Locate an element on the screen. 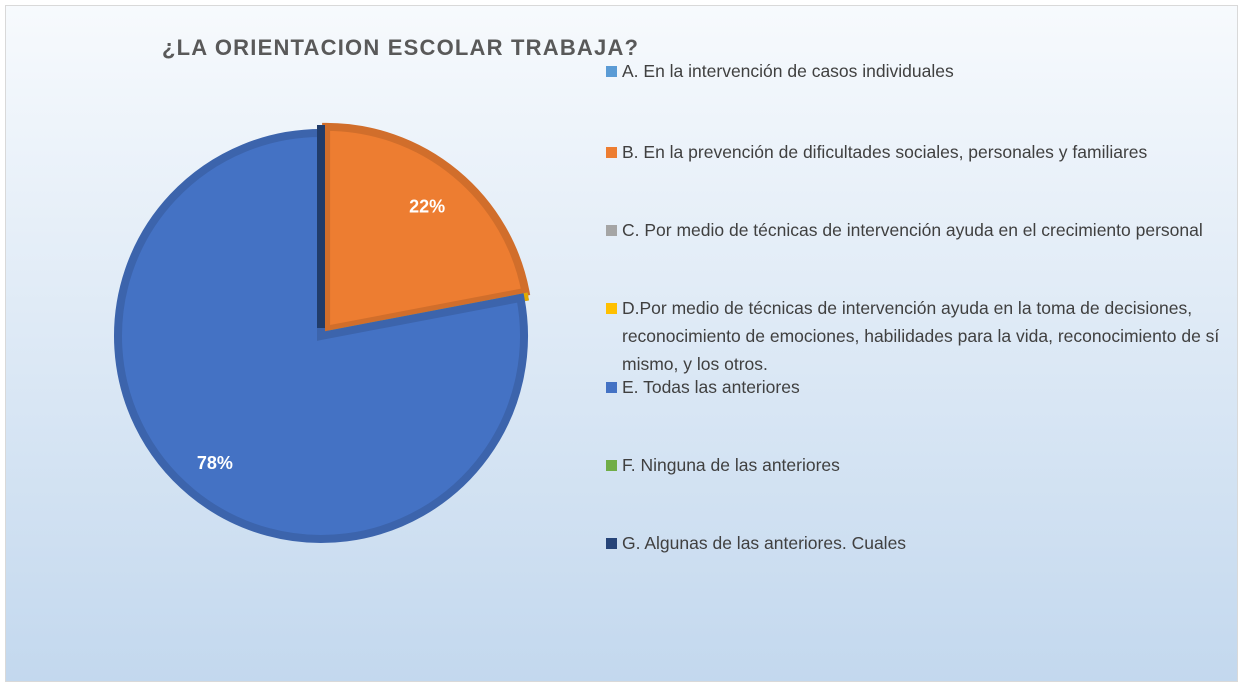 The width and height of the screenshot is (1243, 686). pie-slice is located at coordinates (426, 228).